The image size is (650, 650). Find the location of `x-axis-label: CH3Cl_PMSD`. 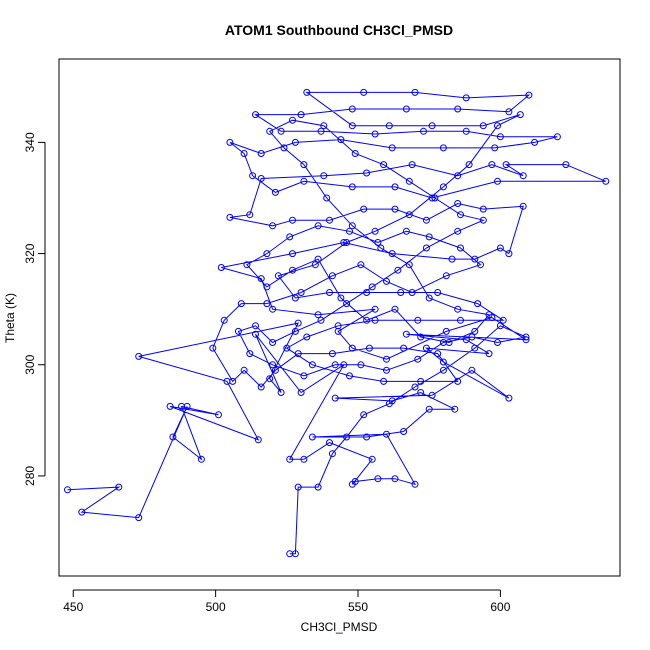

x-axis-label: CH3Cl_PMSD is located at coordinates (339, 627).